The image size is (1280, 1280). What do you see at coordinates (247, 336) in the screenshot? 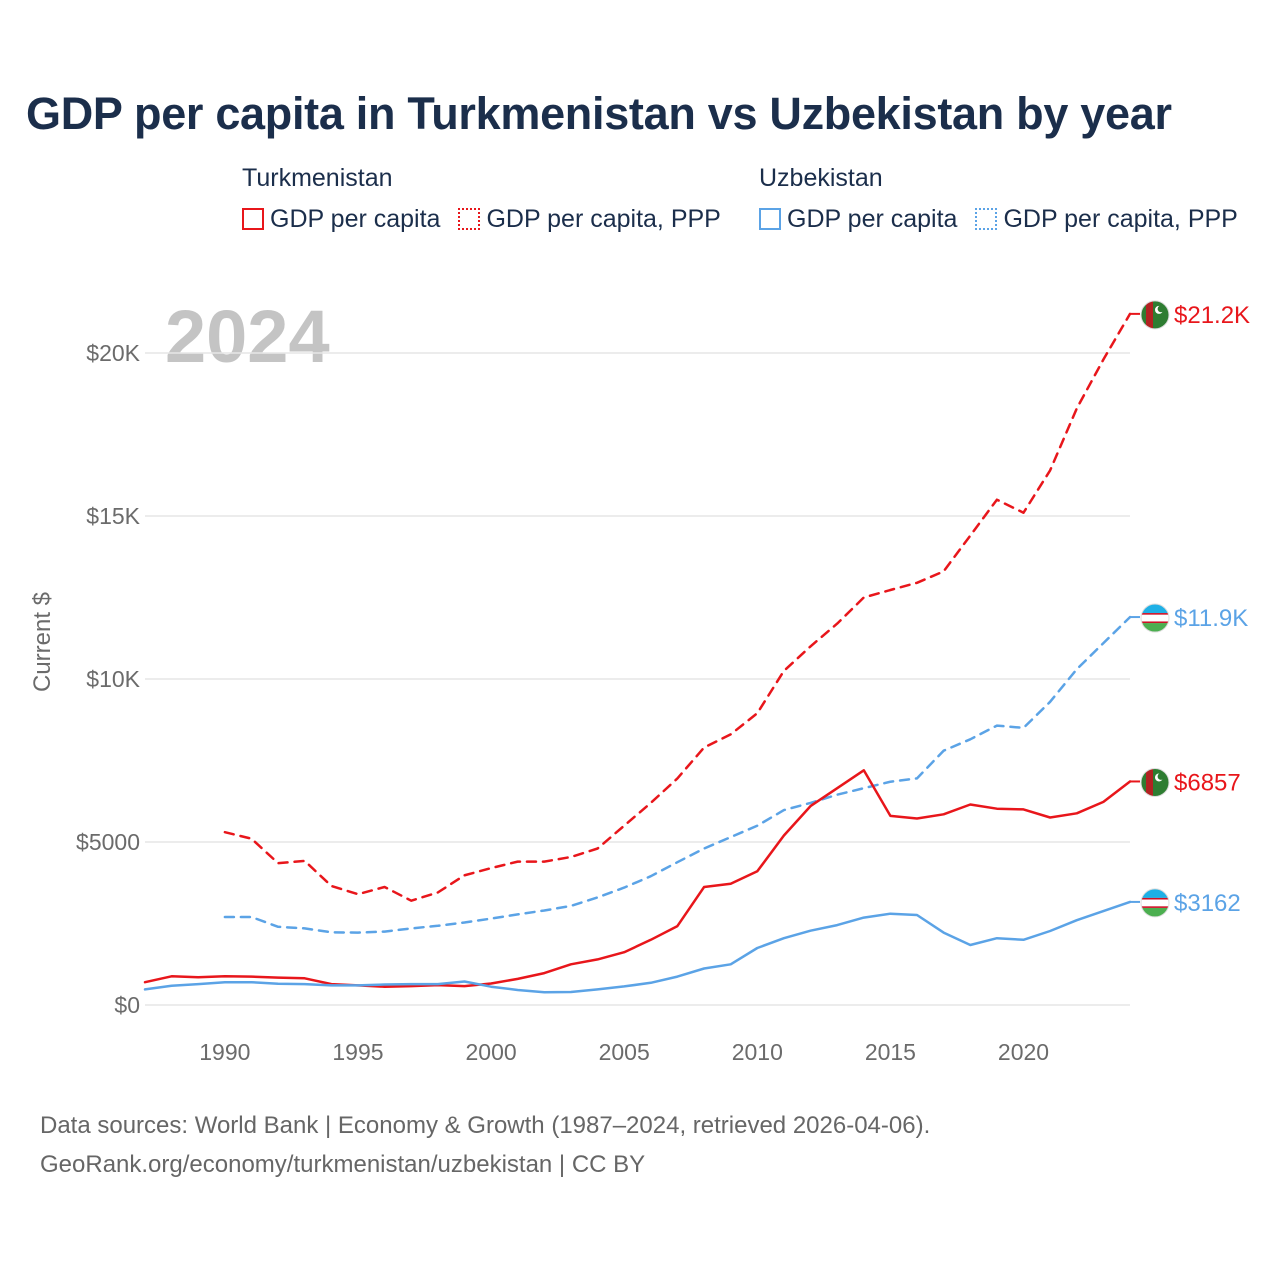
I see `year-watermark: 2024` at bounding box center [247, 336].